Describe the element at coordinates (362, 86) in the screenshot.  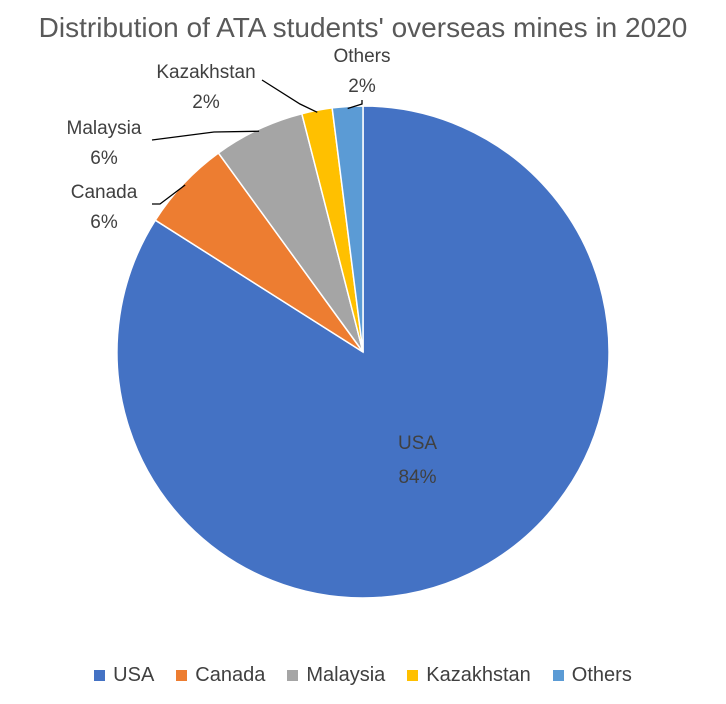
I see `slice-label-value-others: 2%` at that location.